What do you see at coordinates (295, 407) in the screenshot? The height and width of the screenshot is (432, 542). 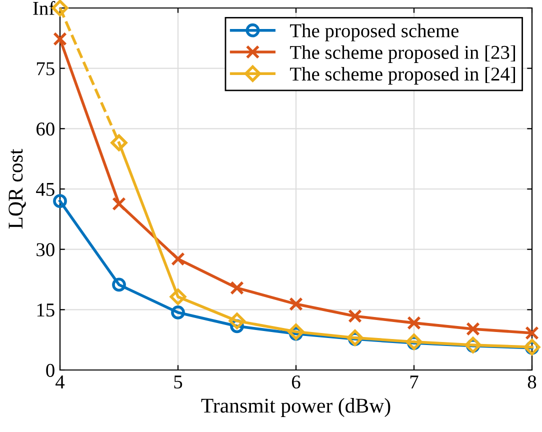 I see `x-axis-title: Transmit power (dBw)` at bounding box center [295, 407].